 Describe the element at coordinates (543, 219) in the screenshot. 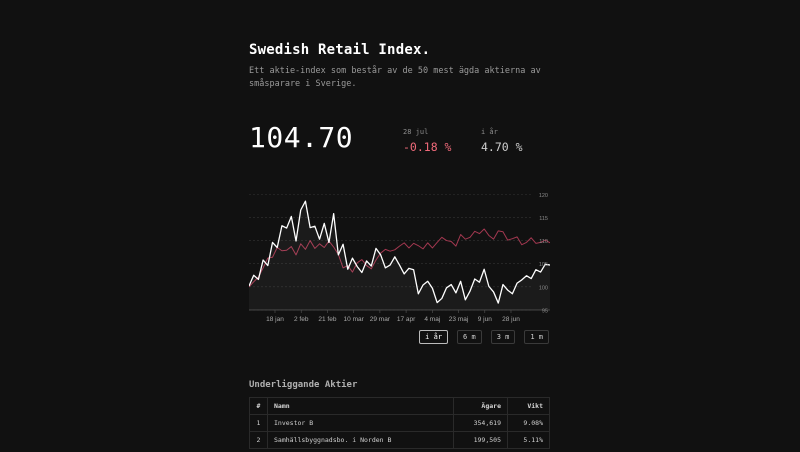

I see `y-tick-label: 115` at that location.